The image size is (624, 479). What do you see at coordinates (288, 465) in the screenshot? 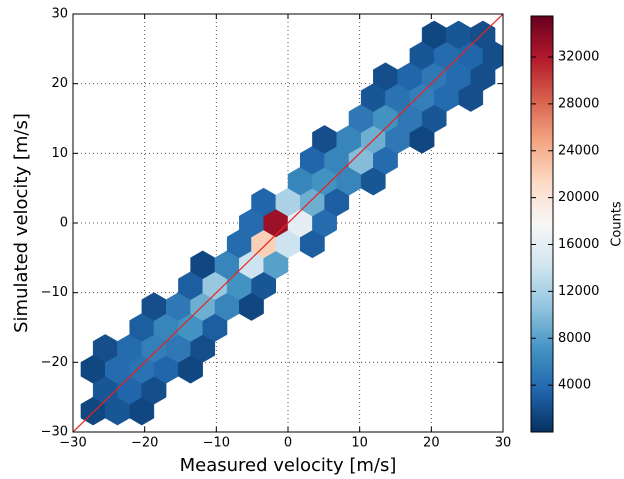
I see `x-axis-label: Measured velocity [m/s]` at bounding box center [288, 465].